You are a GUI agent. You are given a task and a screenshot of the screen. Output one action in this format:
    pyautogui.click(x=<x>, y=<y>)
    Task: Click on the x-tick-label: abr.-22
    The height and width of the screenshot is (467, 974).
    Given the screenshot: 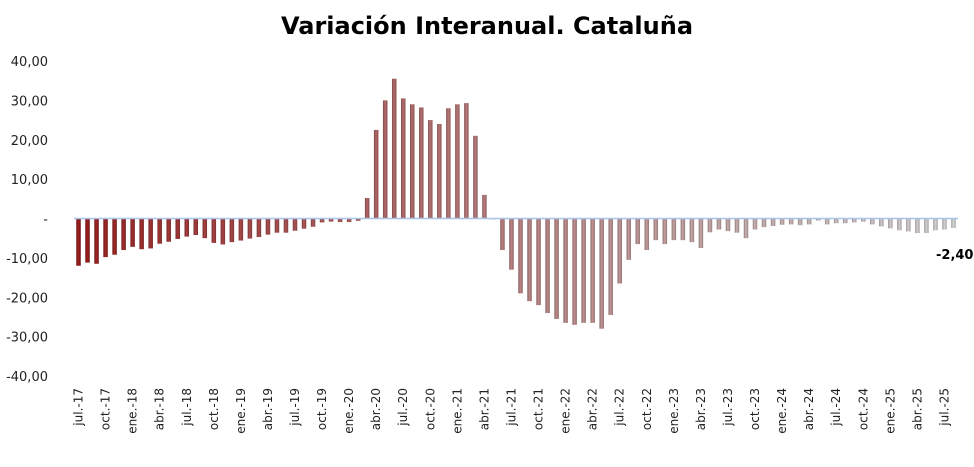 What is the action you would take?
    pyautogui.click(x=593, y=409)
    